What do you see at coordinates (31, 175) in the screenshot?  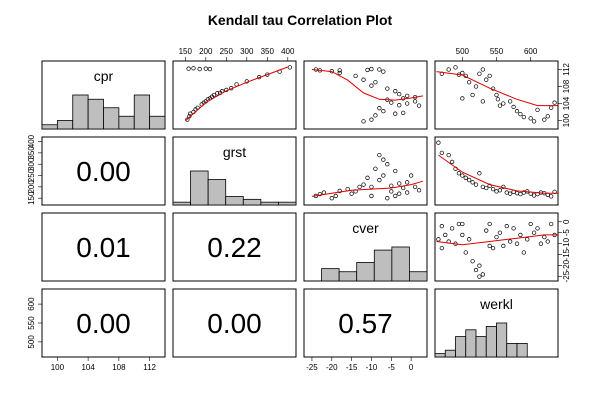 I see `tick-label-left-grst-250: 250` at bounding box center [31, 175].